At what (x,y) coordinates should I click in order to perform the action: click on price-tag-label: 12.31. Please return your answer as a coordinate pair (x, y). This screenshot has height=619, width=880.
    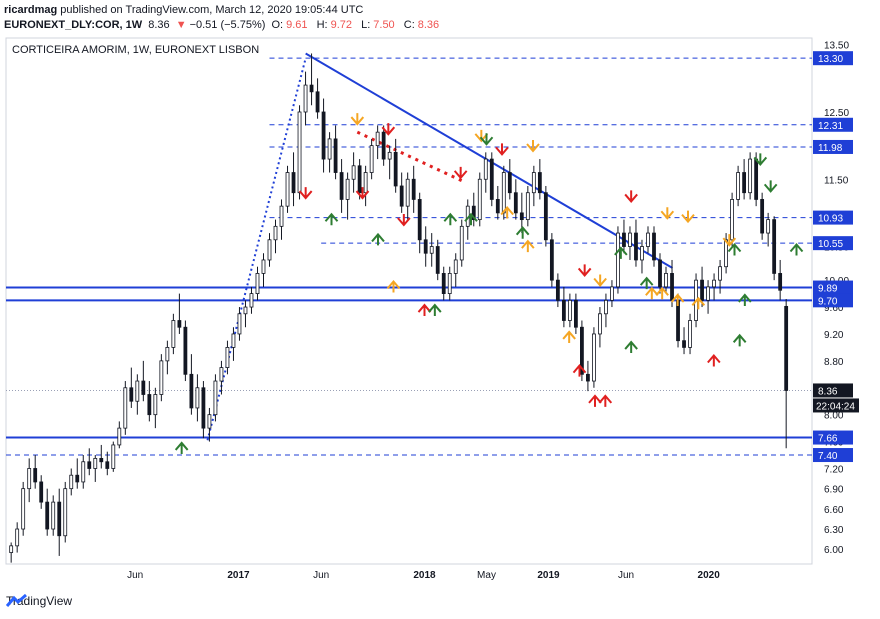
    Looking at the image, I should click on (830, 126).